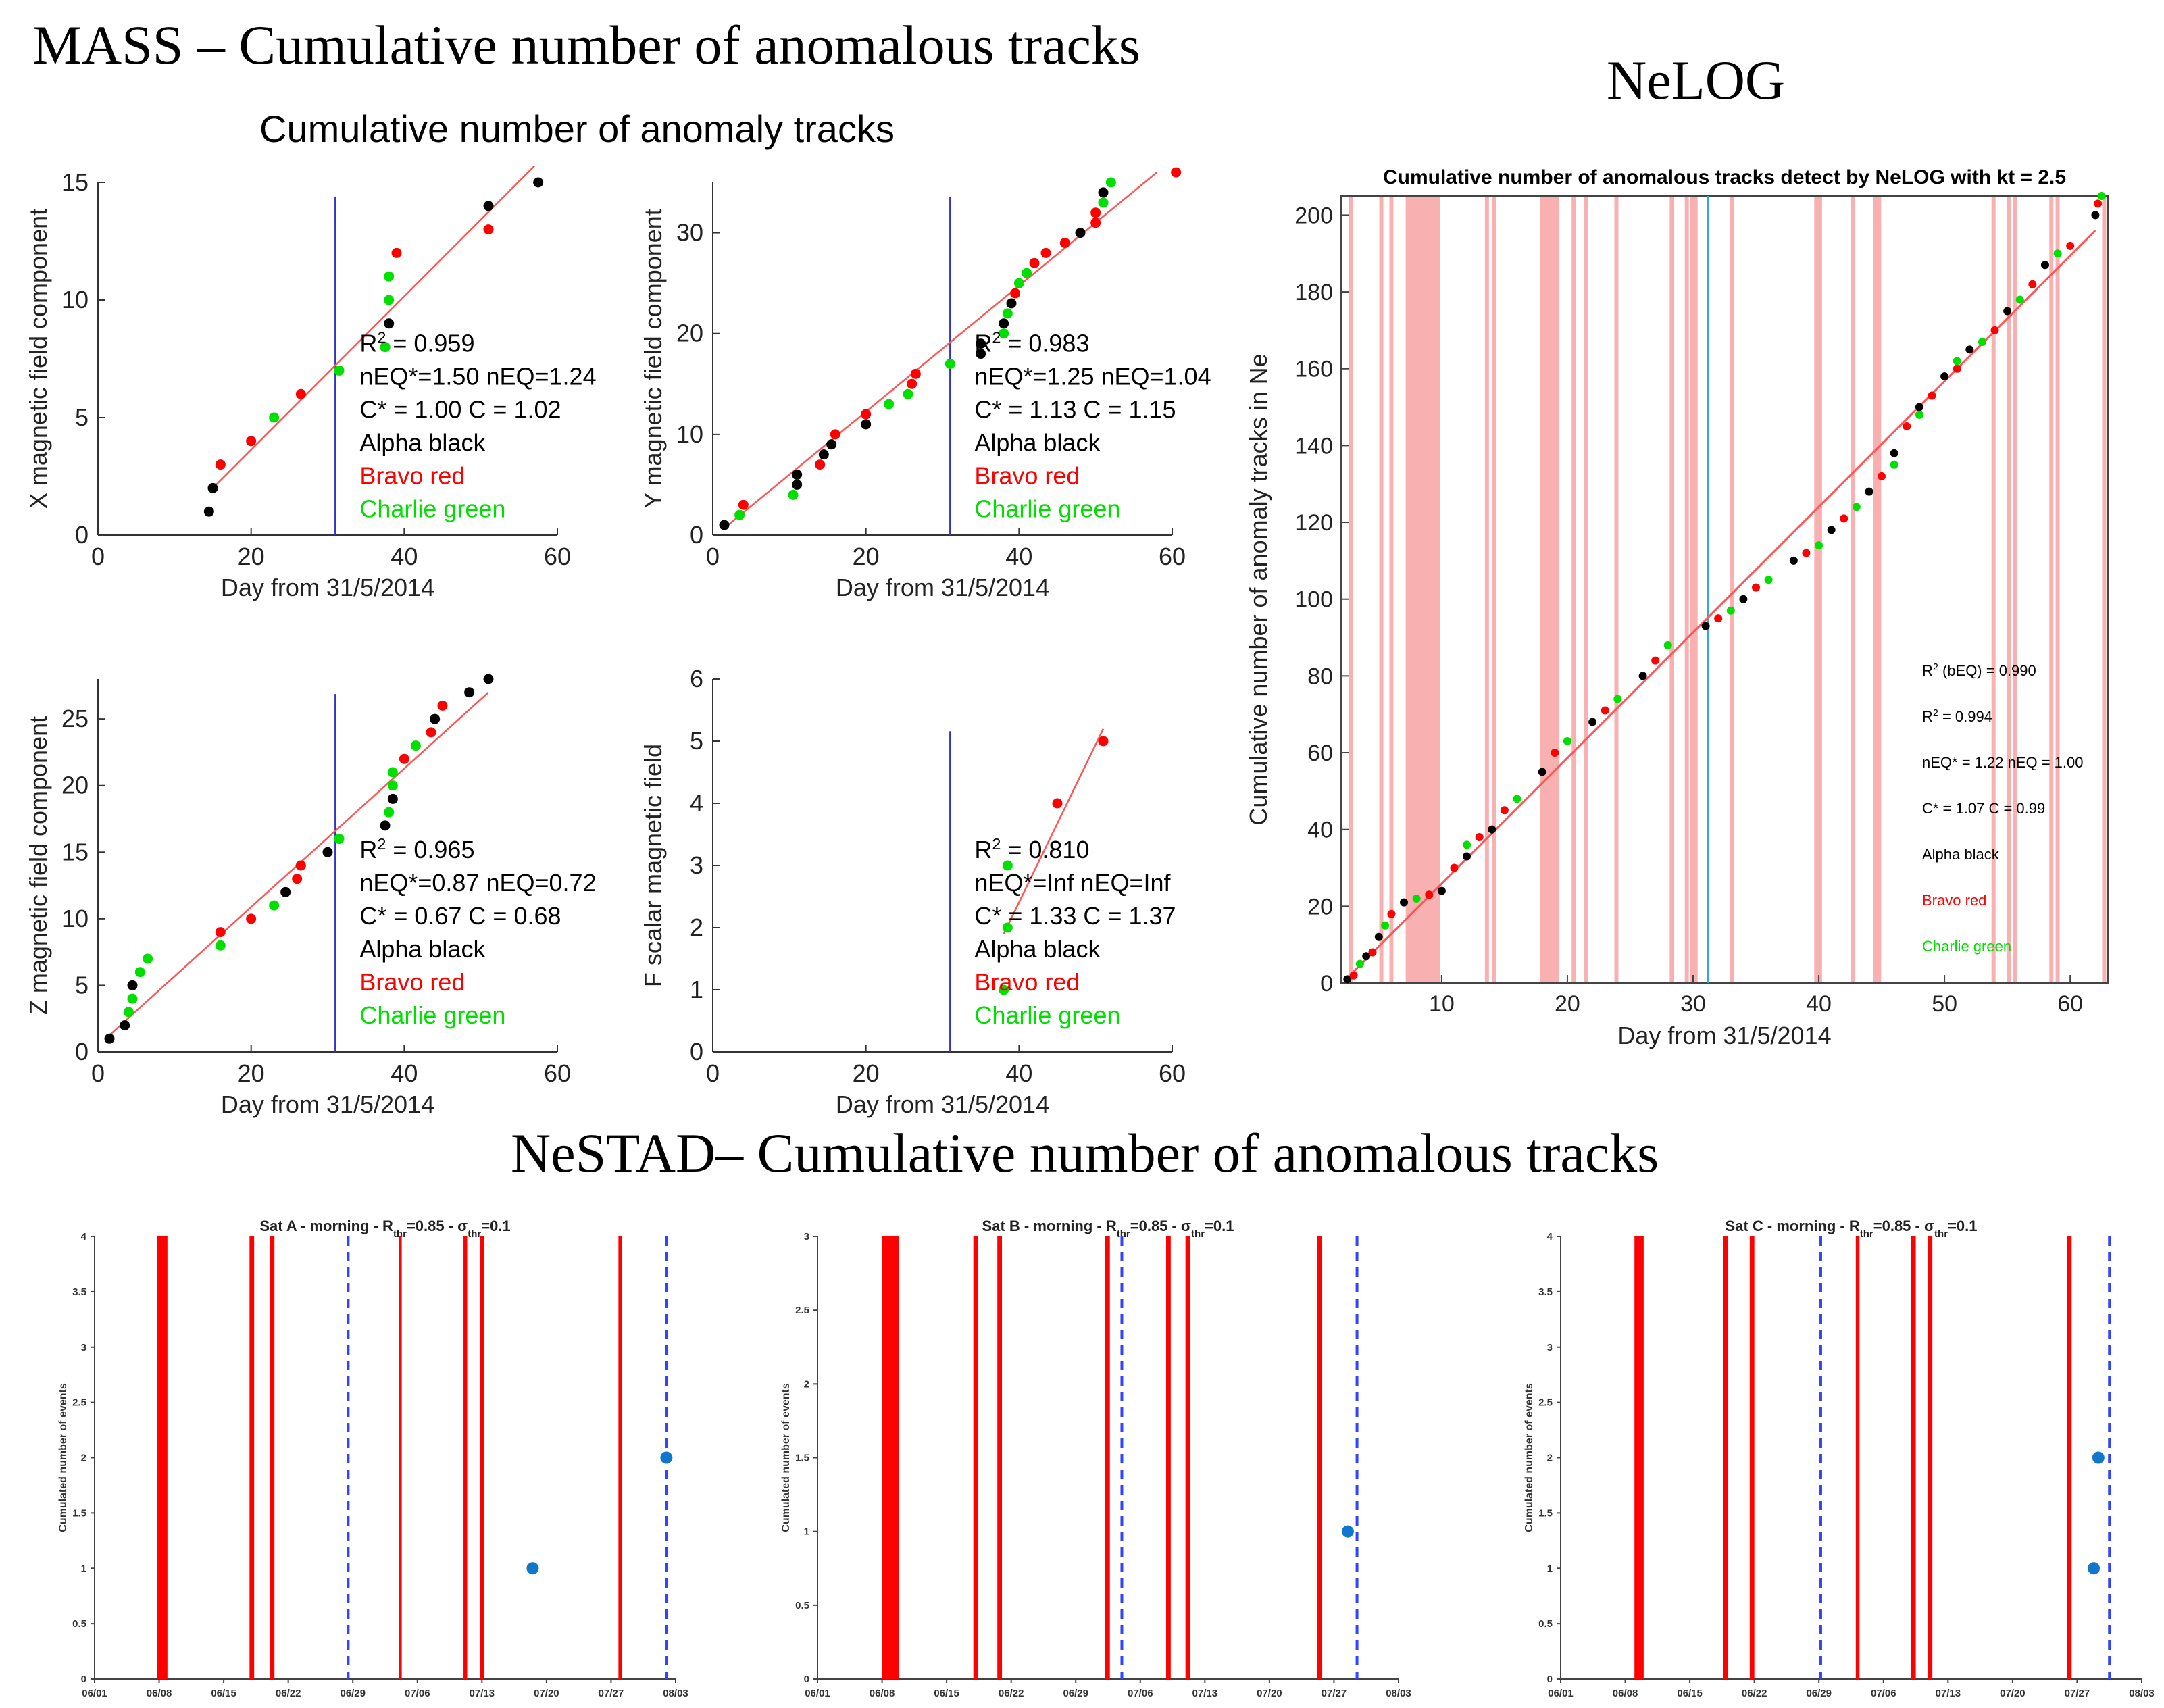 The image size is (2164, 1708). I want to click on y-tick-label: 120, so click(1313, 523).